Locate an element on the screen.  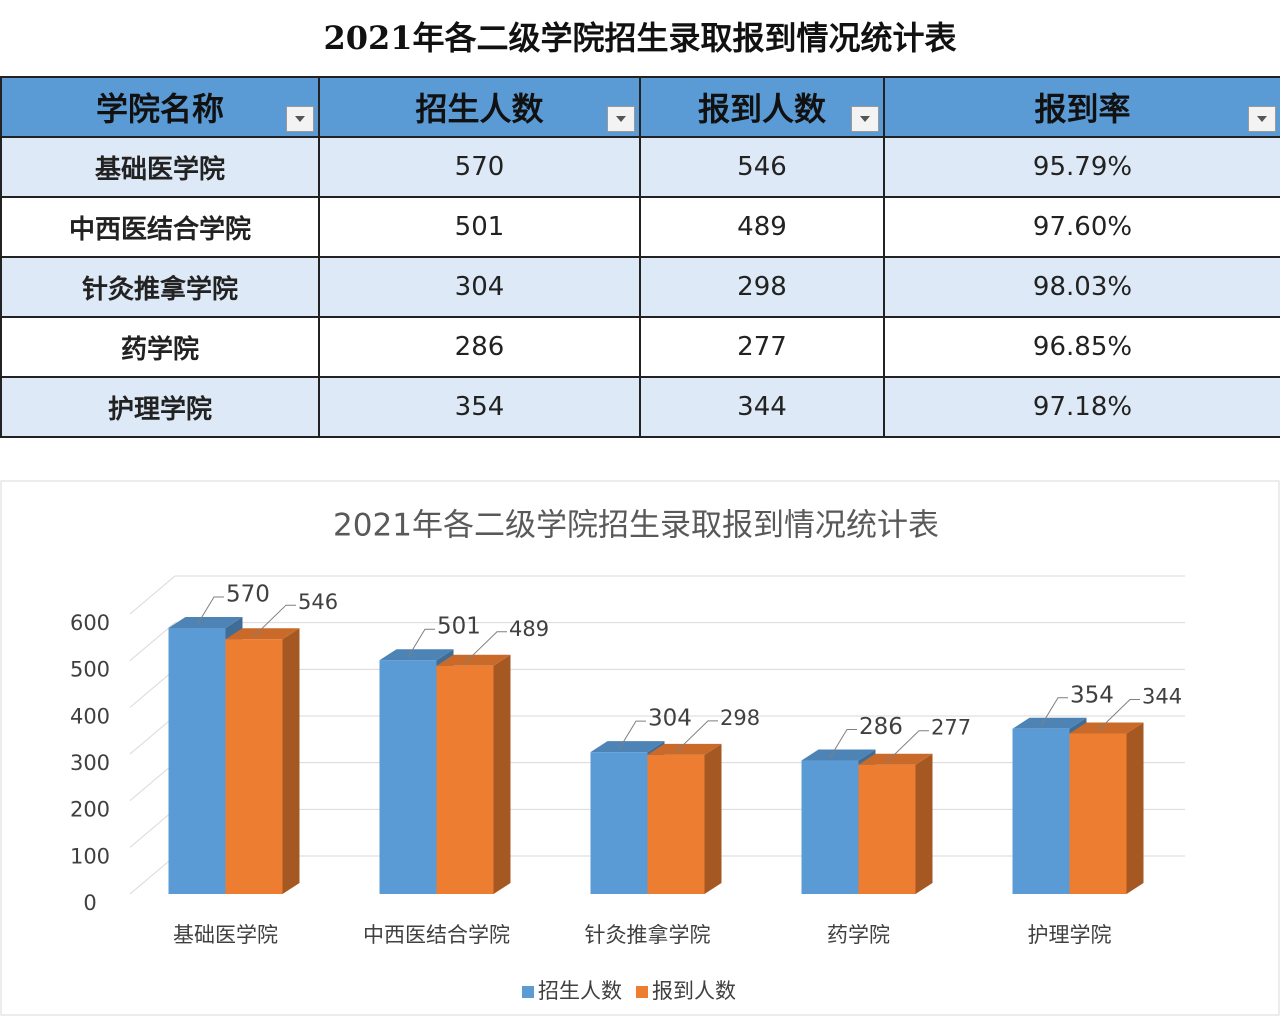
table-cell: 277 is located at coordinates (762, 347).